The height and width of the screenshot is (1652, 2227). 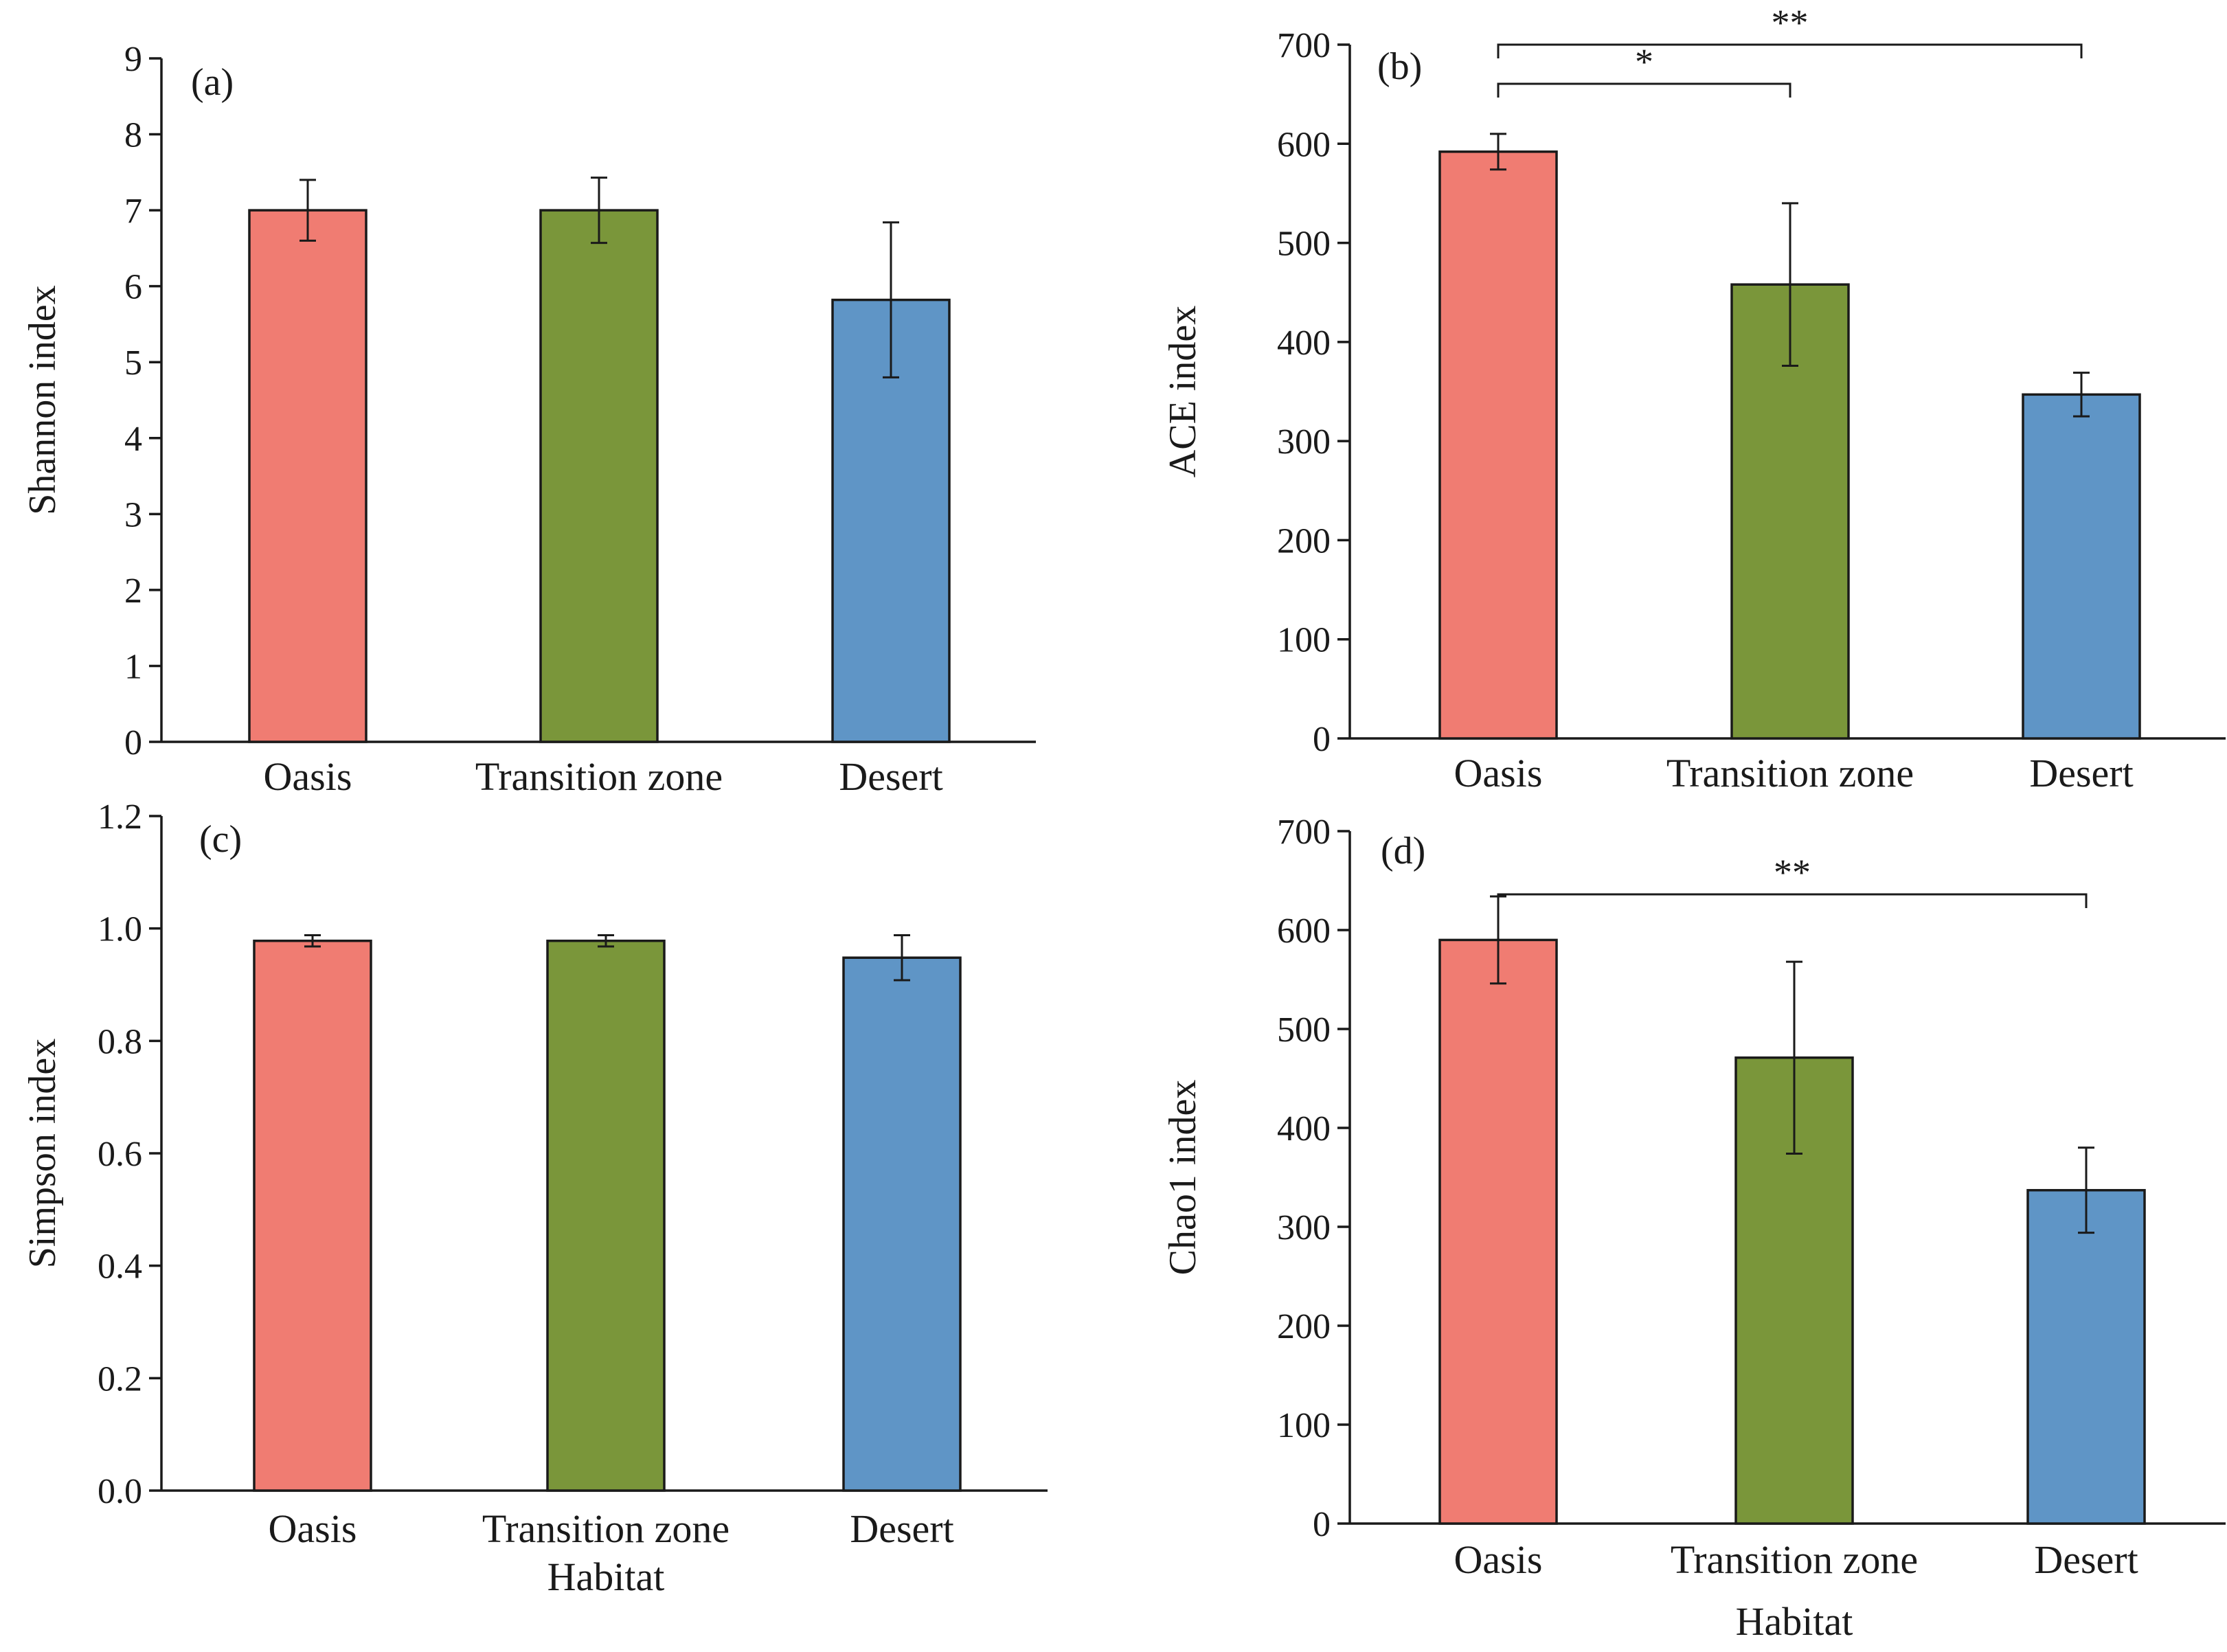 I want to click on y-axis-label: Simpson index, so click(x=43, y=1153).